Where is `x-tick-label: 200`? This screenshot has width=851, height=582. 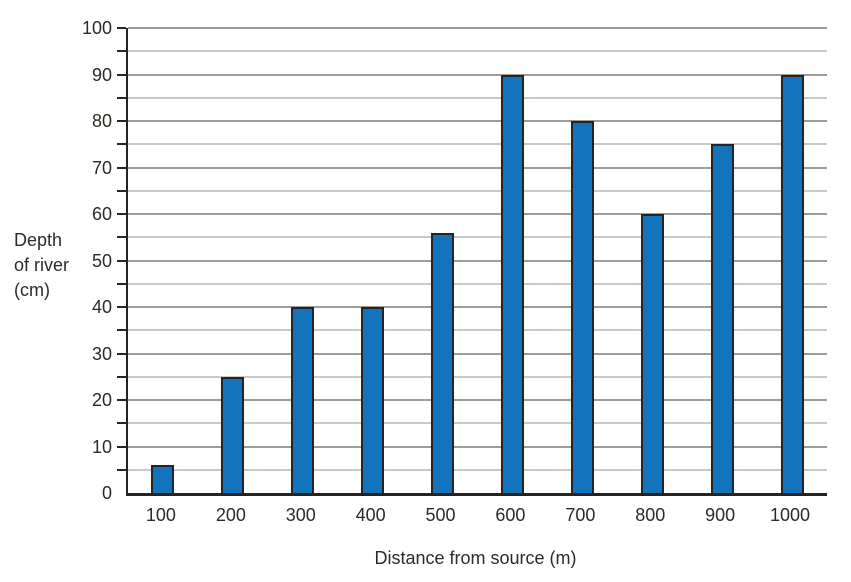 x-tick-label: 200 is located at coordinates (230, 515).